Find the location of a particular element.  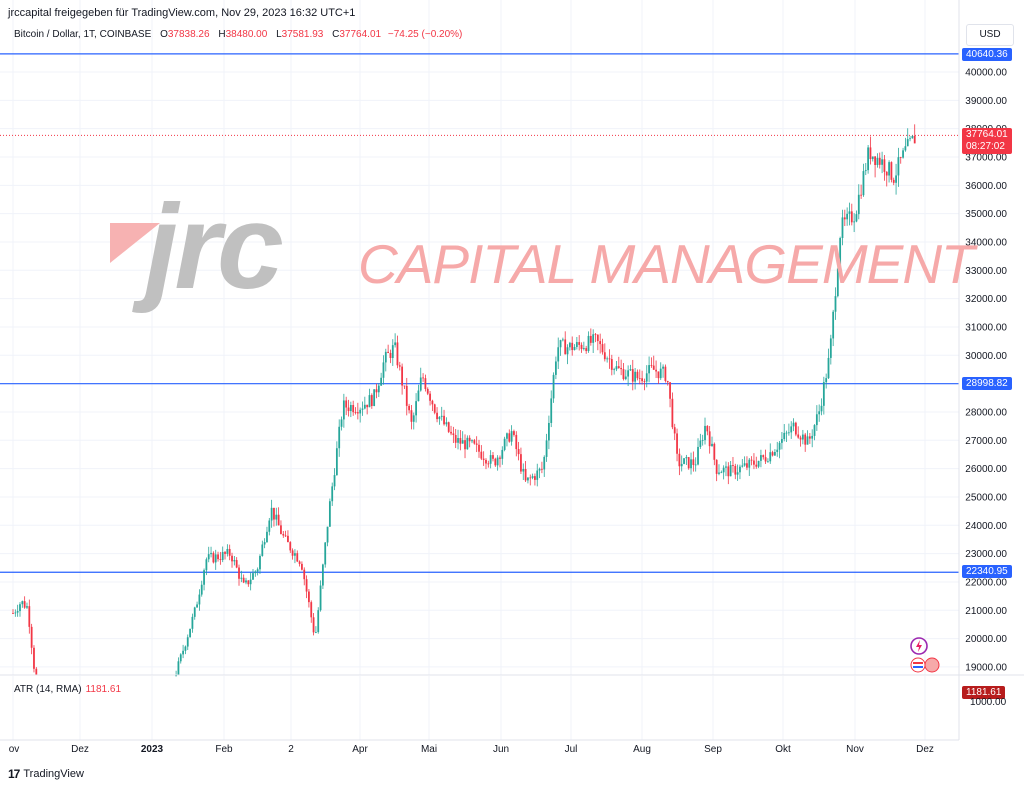

currency-button: USD is located at coordinates (990, 35).